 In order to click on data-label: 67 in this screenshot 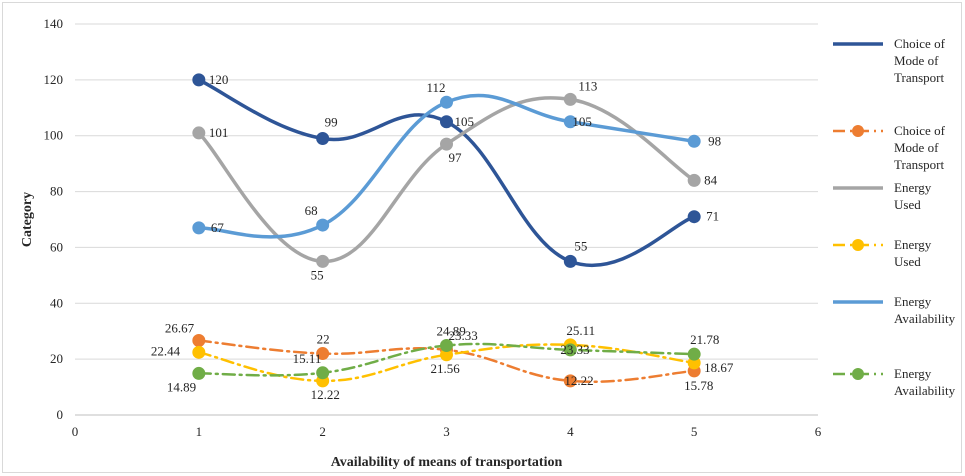, I will do `click(218, 227)`.